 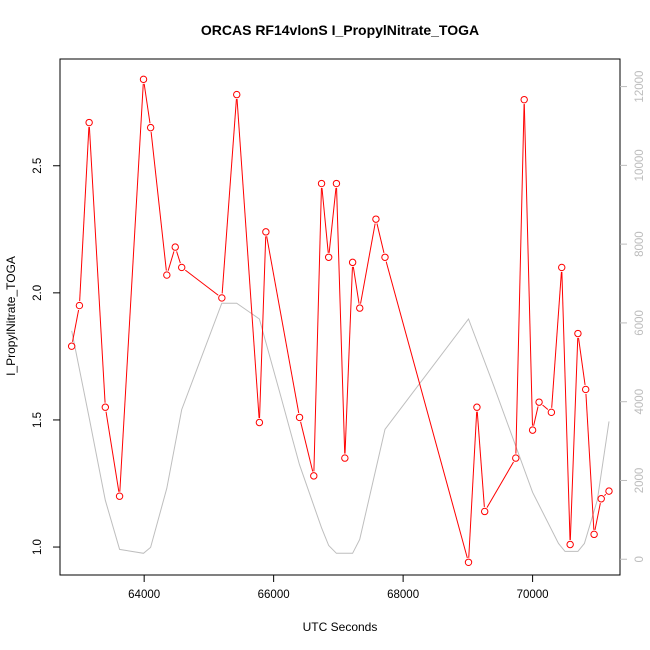 I want to click on y2-tick-label: 12000, so click(x=640, y=87).